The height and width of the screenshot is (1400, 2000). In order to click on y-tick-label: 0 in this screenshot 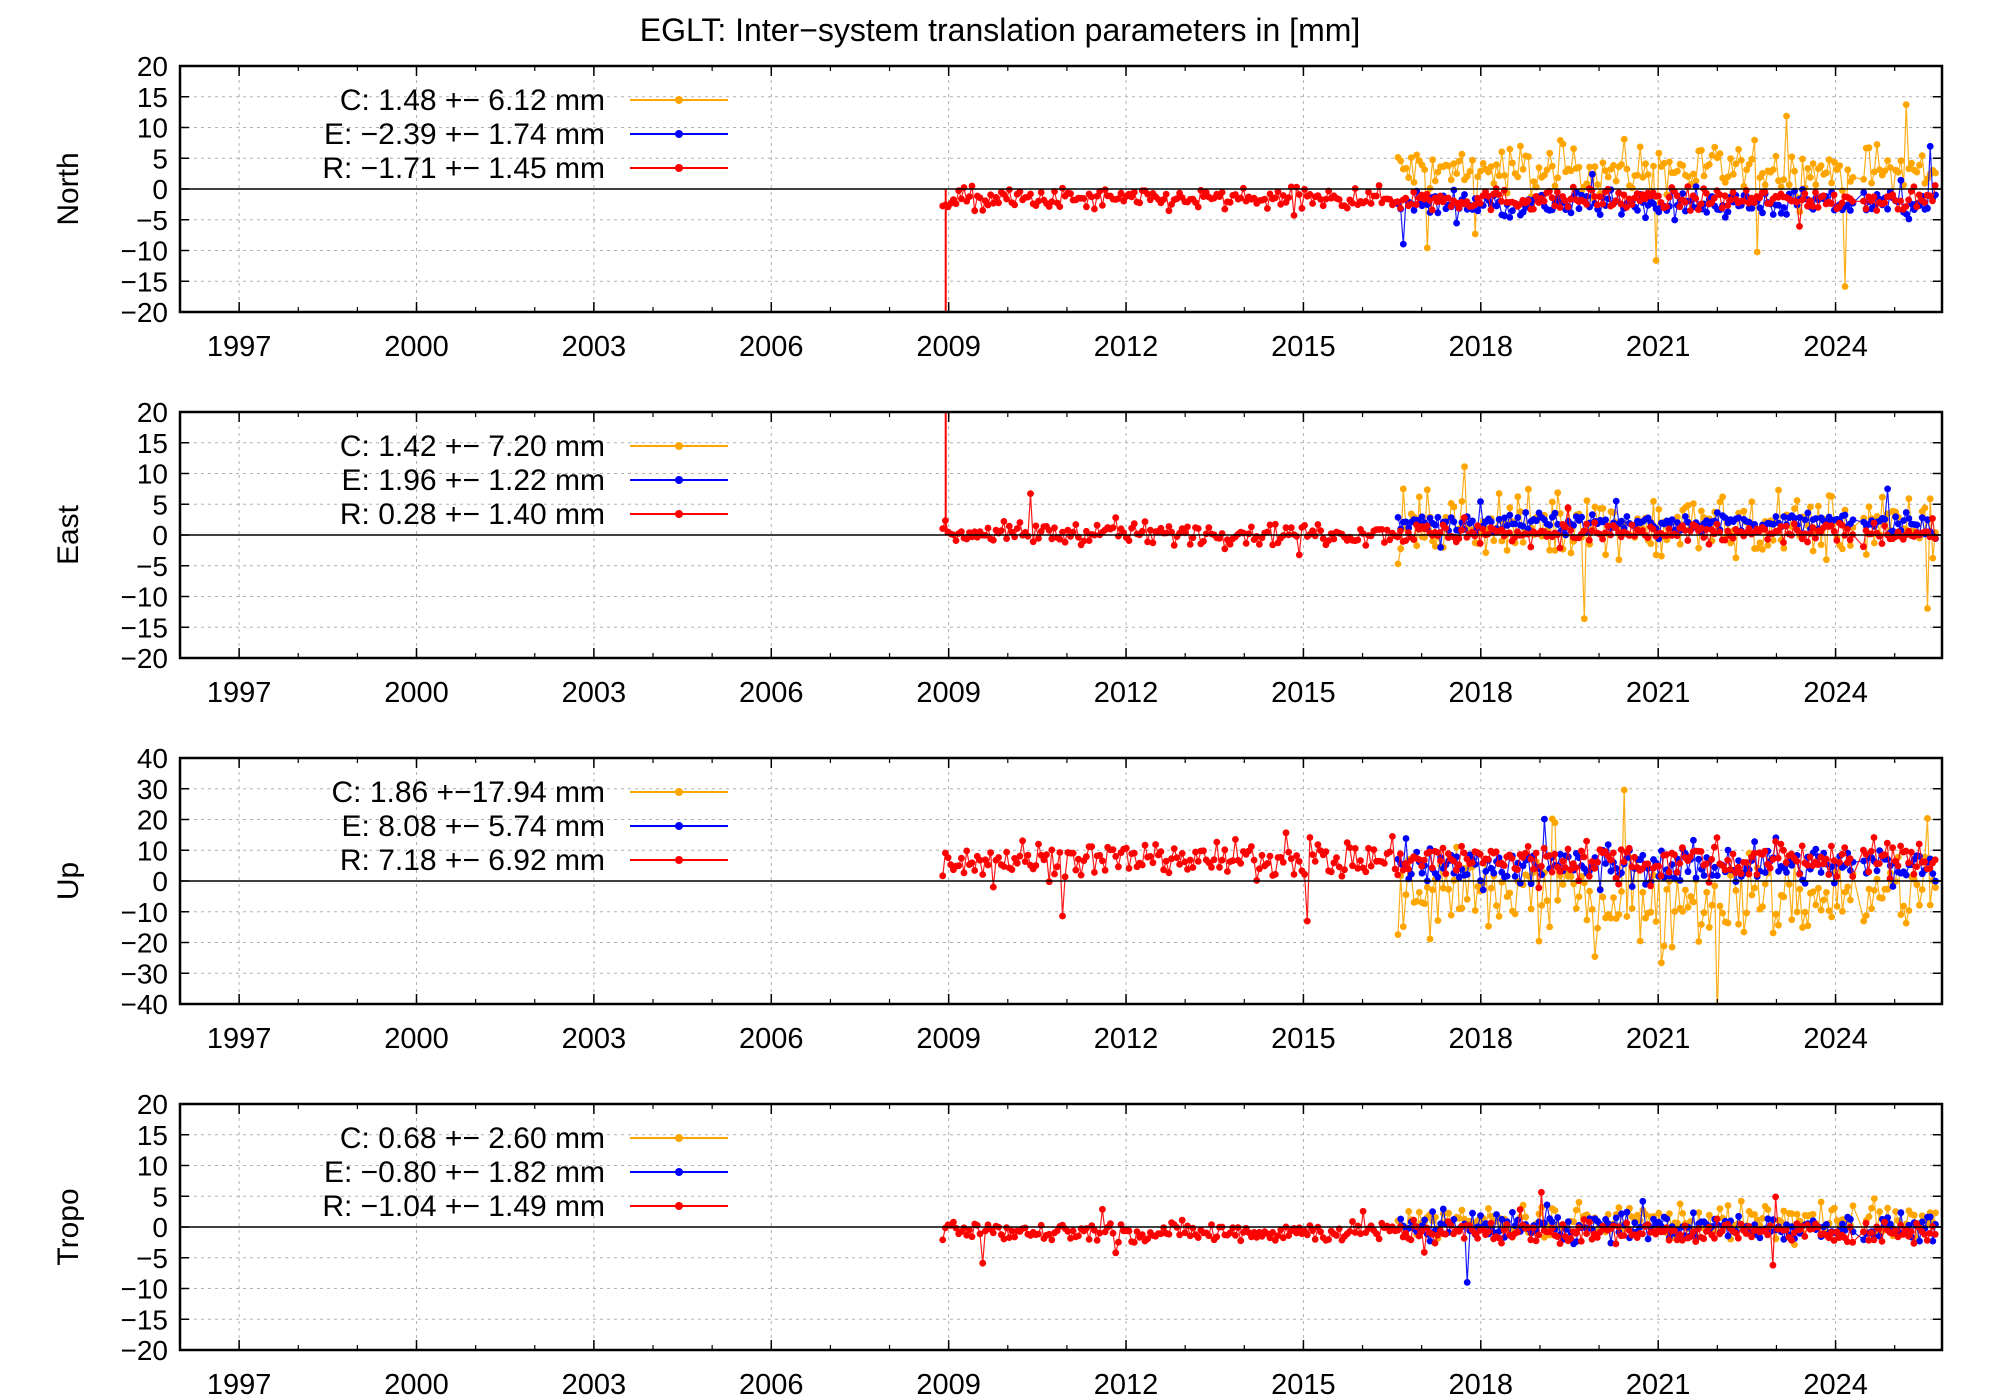, I will do `click(160, 535)`.